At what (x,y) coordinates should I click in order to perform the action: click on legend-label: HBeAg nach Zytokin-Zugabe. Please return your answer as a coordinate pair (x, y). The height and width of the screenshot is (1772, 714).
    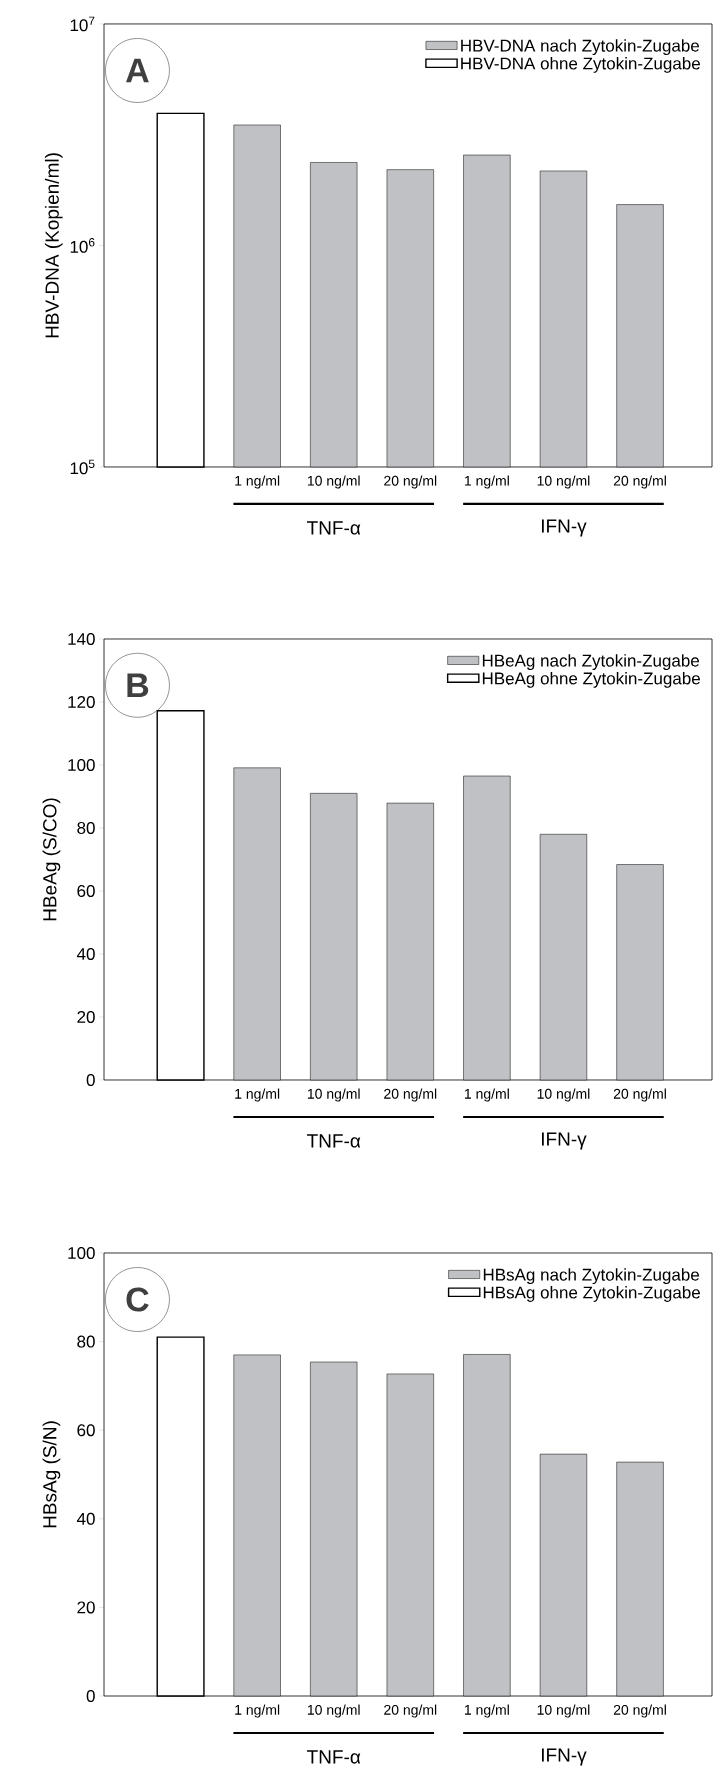
    Looking at the image, I should click on (591, 662).